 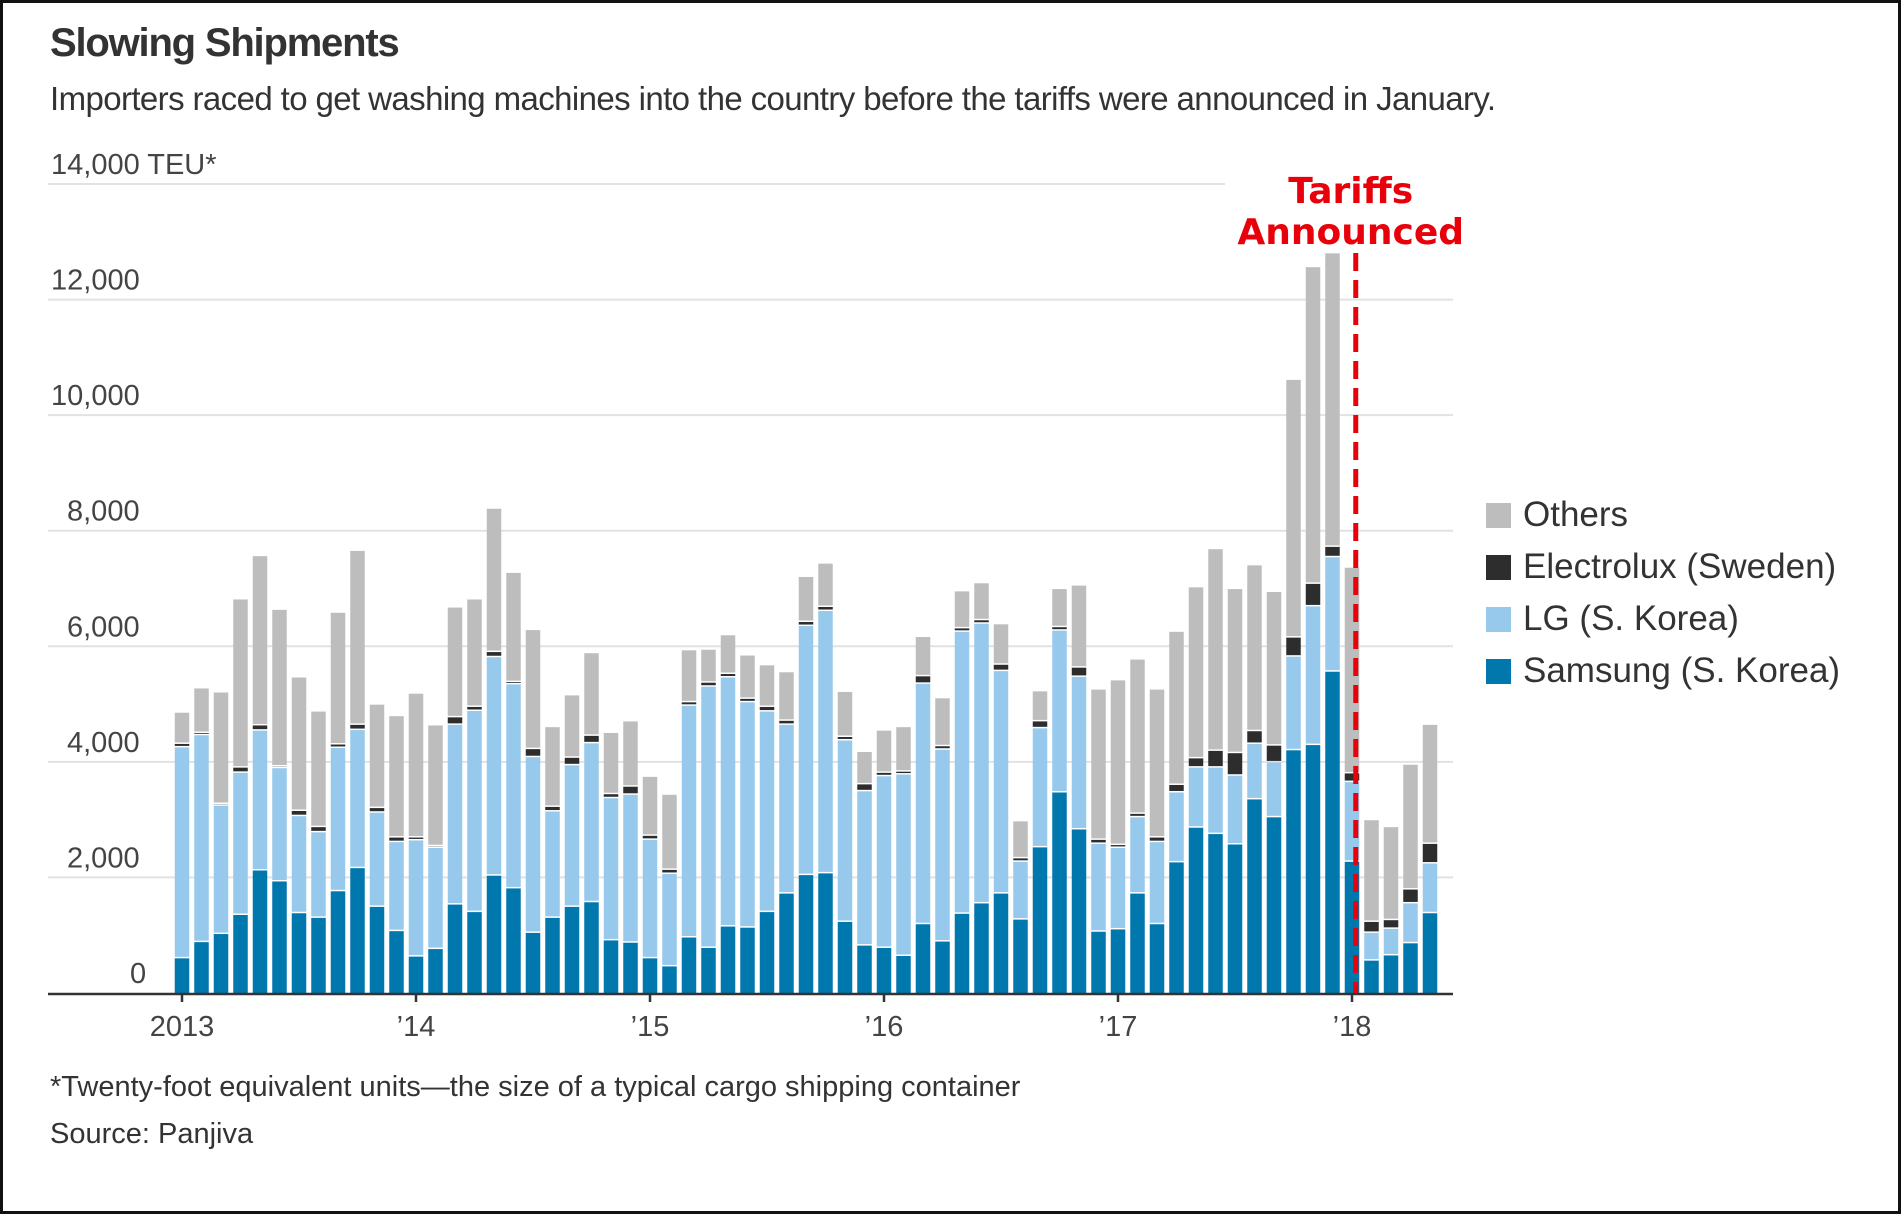 I want to click on y-tick-label: 2,000, so click(x=103, y=858).